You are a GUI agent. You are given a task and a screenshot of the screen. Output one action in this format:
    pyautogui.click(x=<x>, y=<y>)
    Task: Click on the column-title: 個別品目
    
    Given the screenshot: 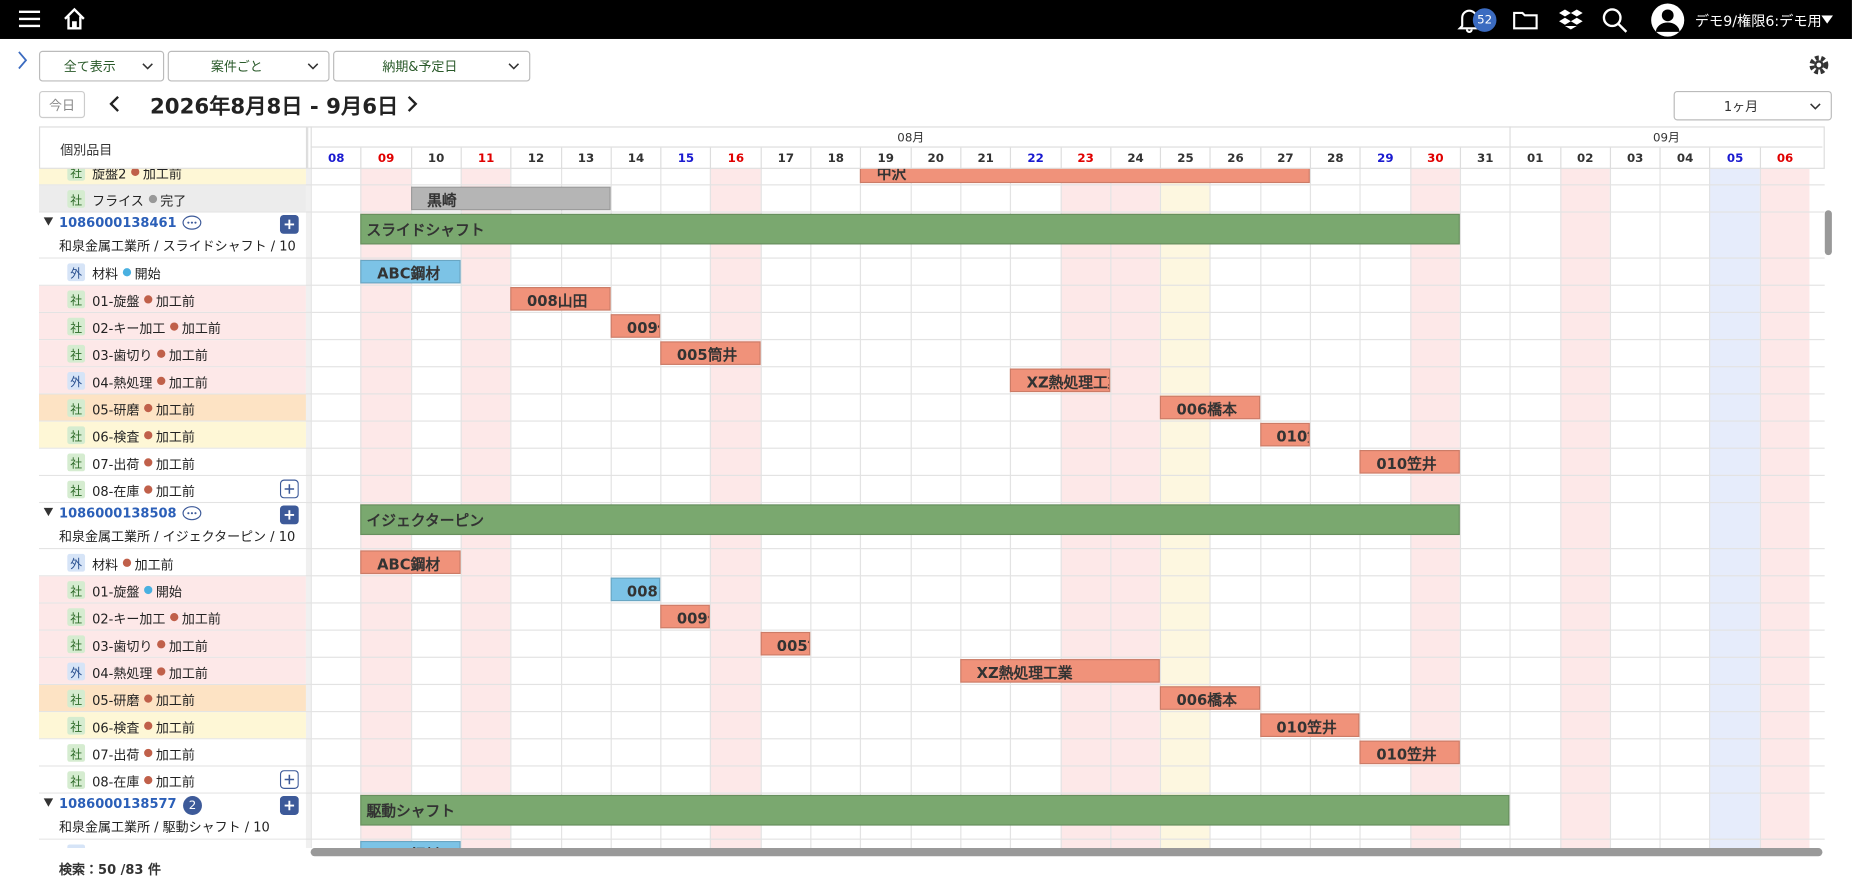 What is the action you would take?
    pyautogui.click(x=86, y=150)
    